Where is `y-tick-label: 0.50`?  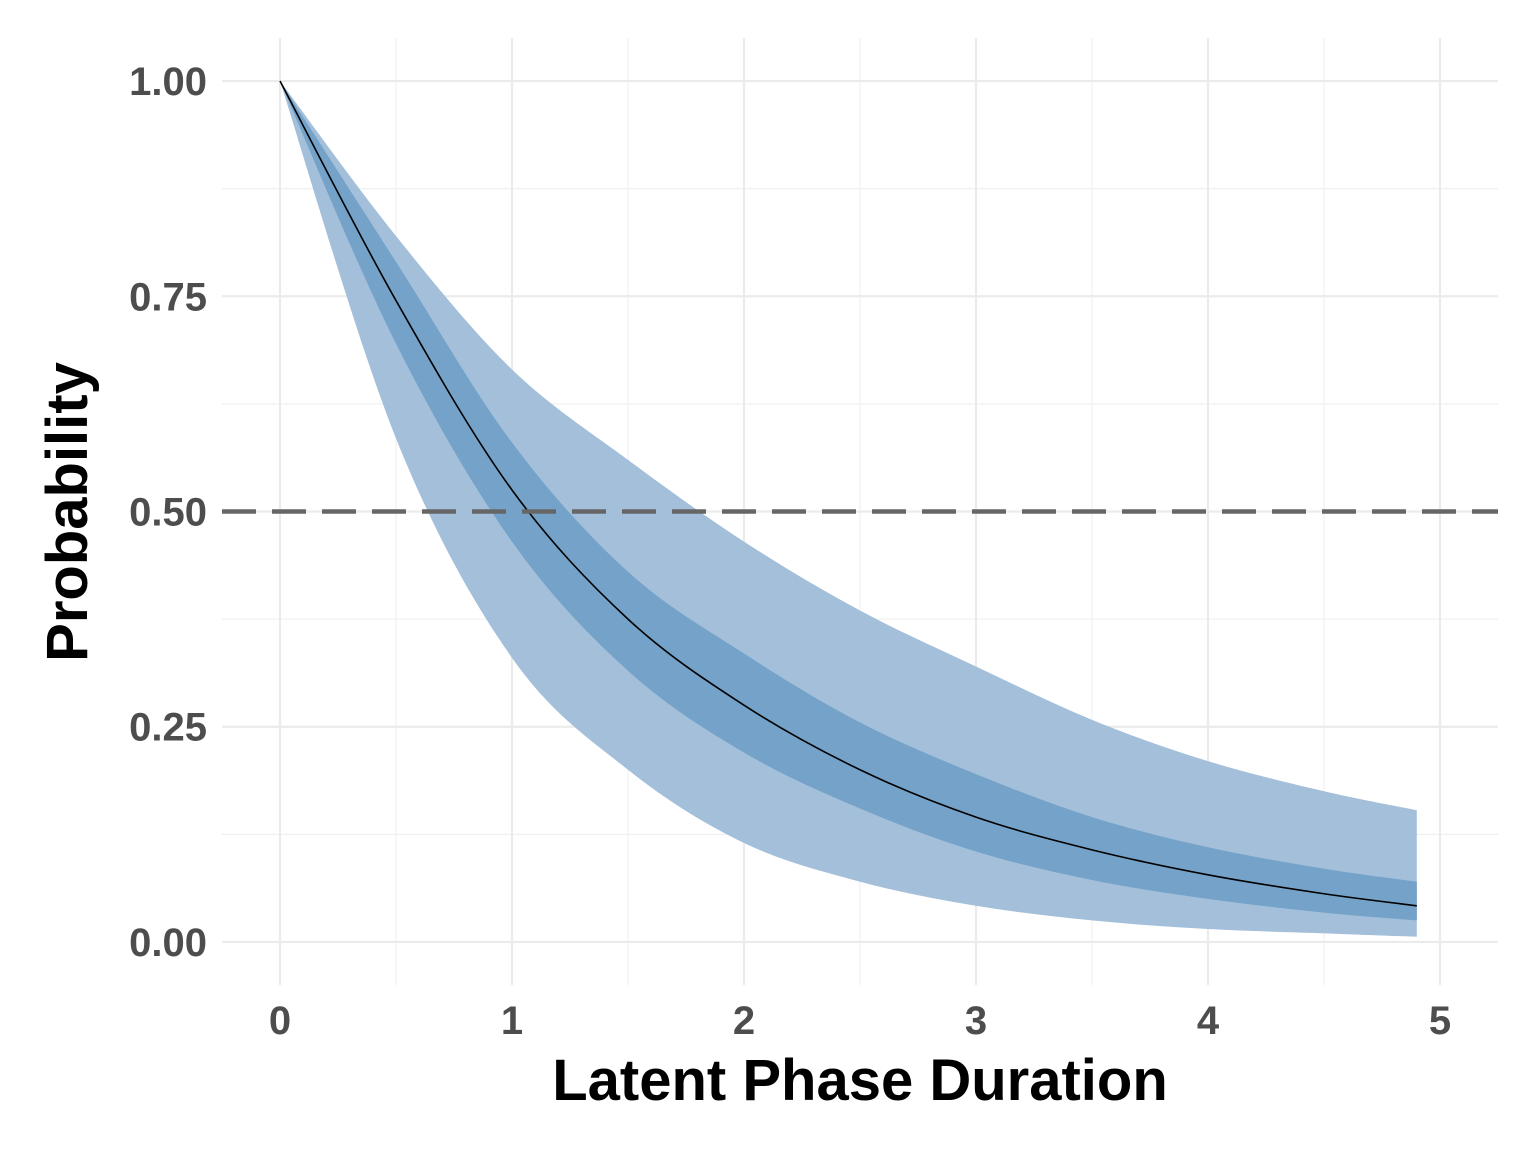 y-tick-label: 0.50 is located at coordinates (168, 513).